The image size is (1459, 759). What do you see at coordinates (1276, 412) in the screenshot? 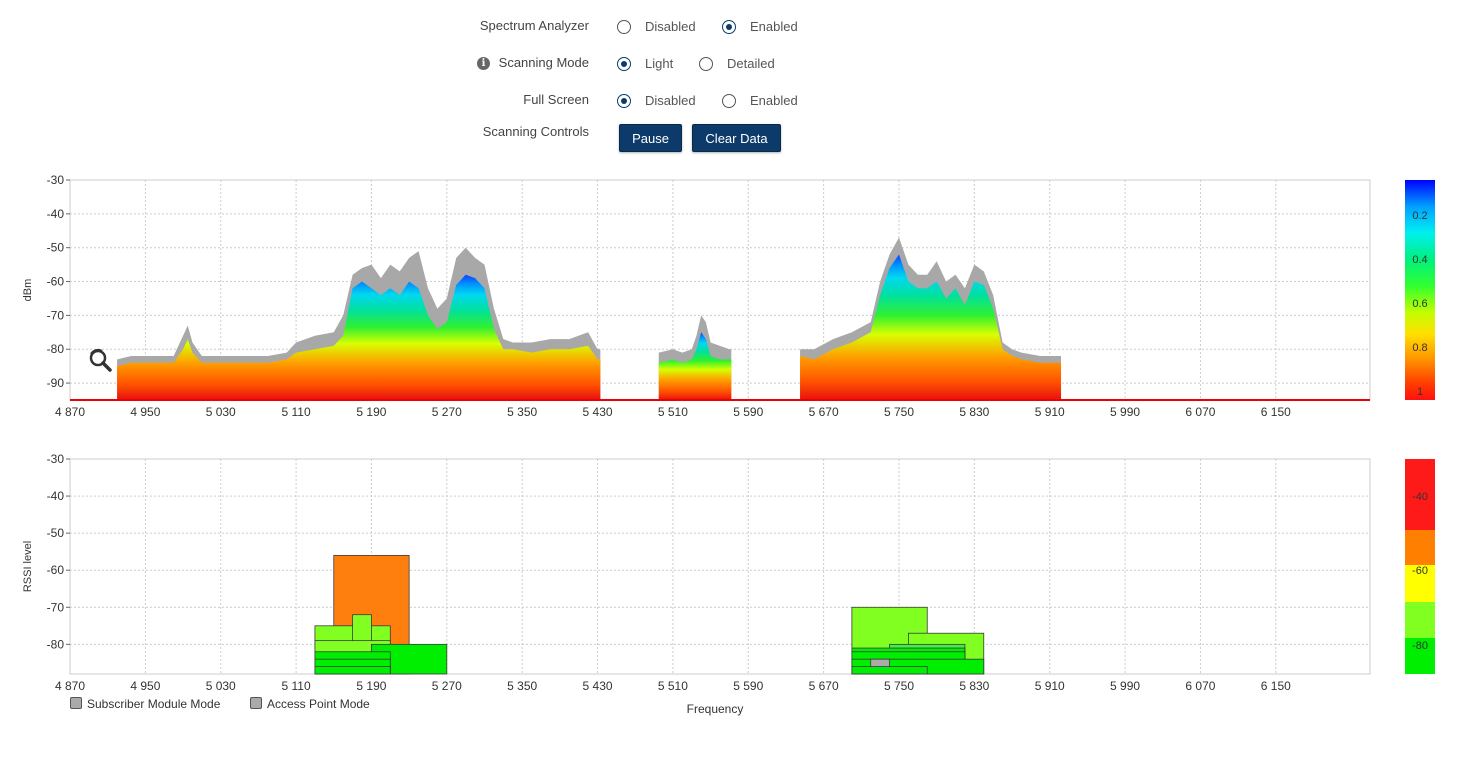
I see `spectrum-xtick-label: 6 150` at bounding box center [1276, 412].